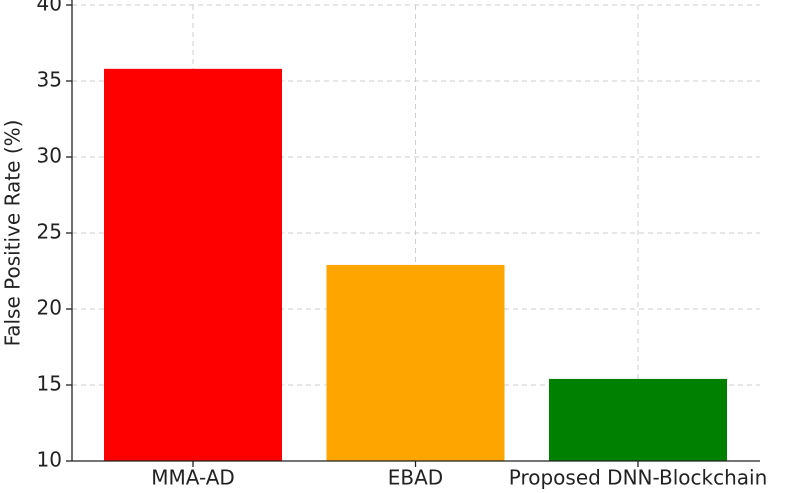  Describe the element at coordinates (638, 478) in the screenshot. I see `x-tick-label: Proposed DNN-Blockchain` at that location.